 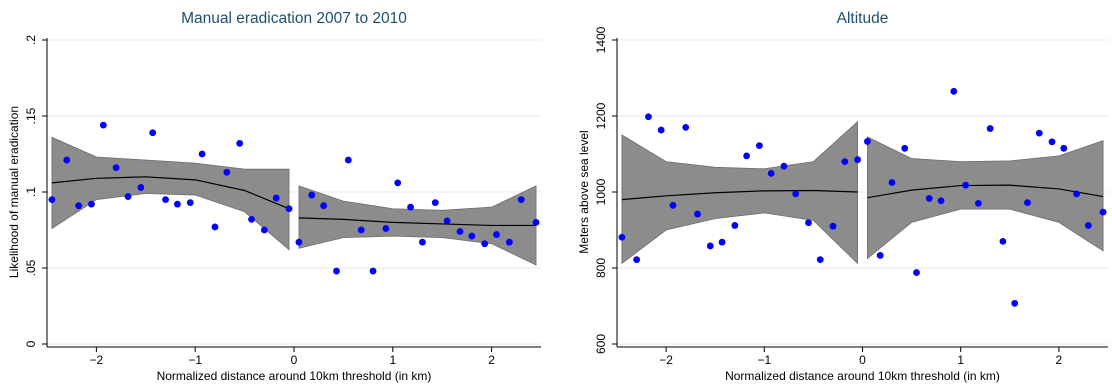 I want to click on y-tick-label: 600, so click(x=601, y=344).